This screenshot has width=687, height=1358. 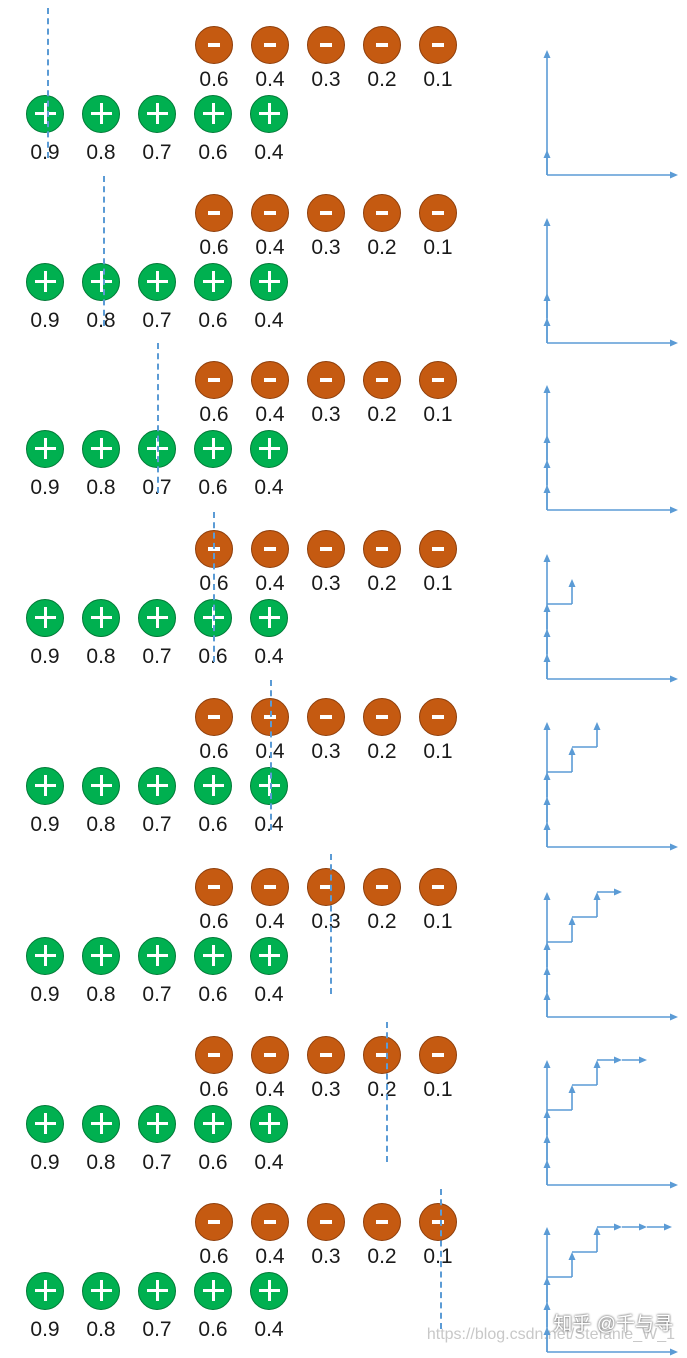 I want to click on negative-score-label: 0.6, so click(x=214, y=921).